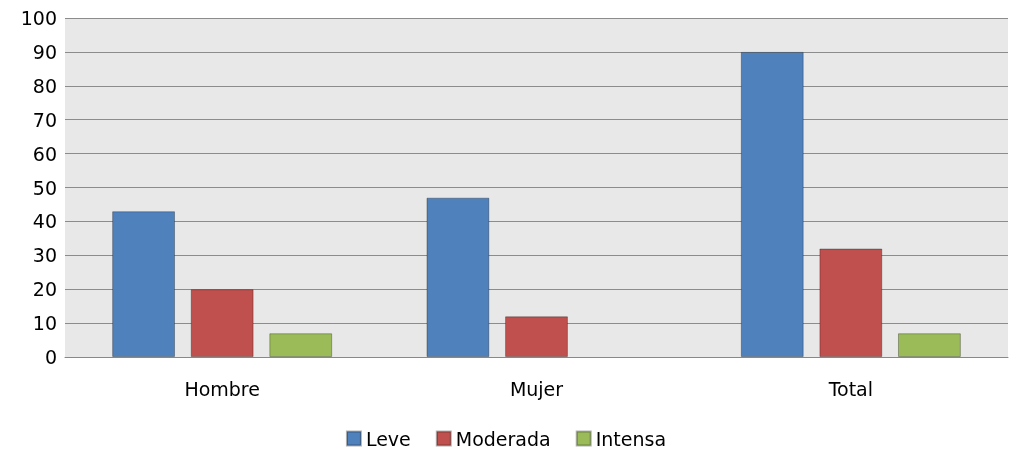  What do you see at coordinates (44, 51) in the screenshot?
I see `y-tick-label: 90` at bounding box center [44, 51].